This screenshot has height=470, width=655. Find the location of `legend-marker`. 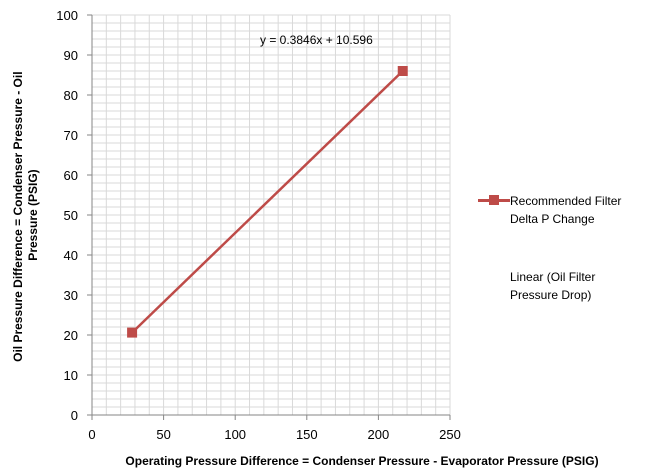

legend-marker is located at coordinates (494, 200).